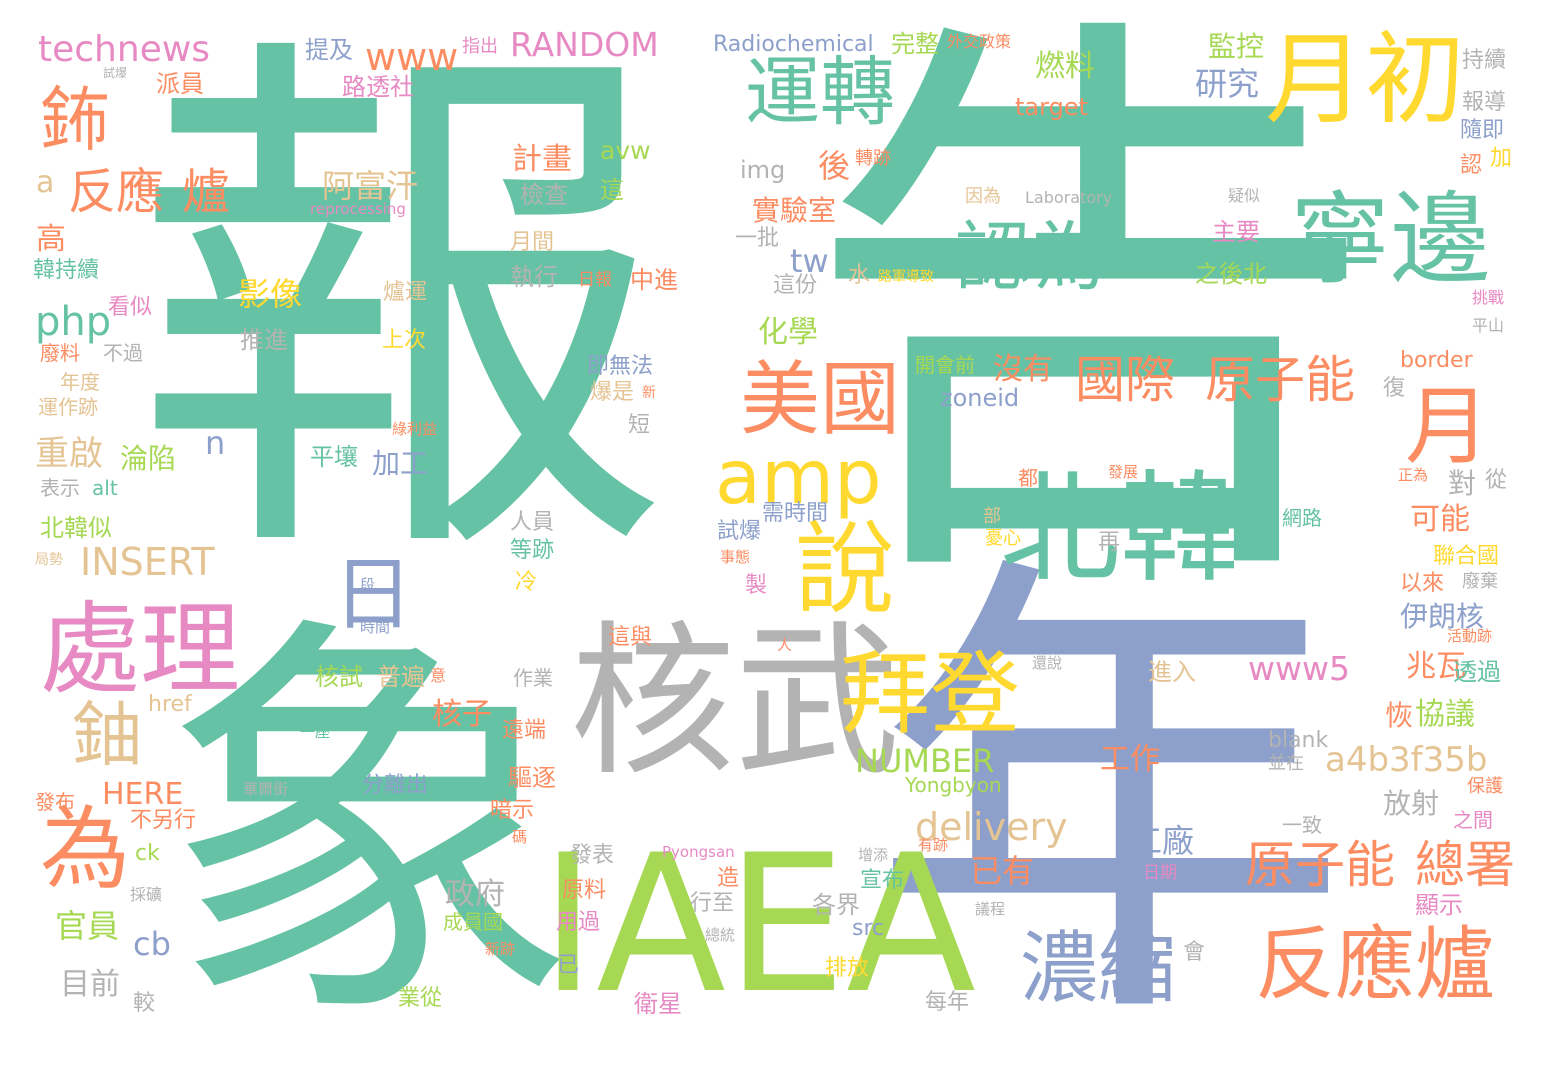 The image size is (1548, 1079). Describe the element at coordinates (438, 675) in the screenshot. I see `word: 意` at that location.